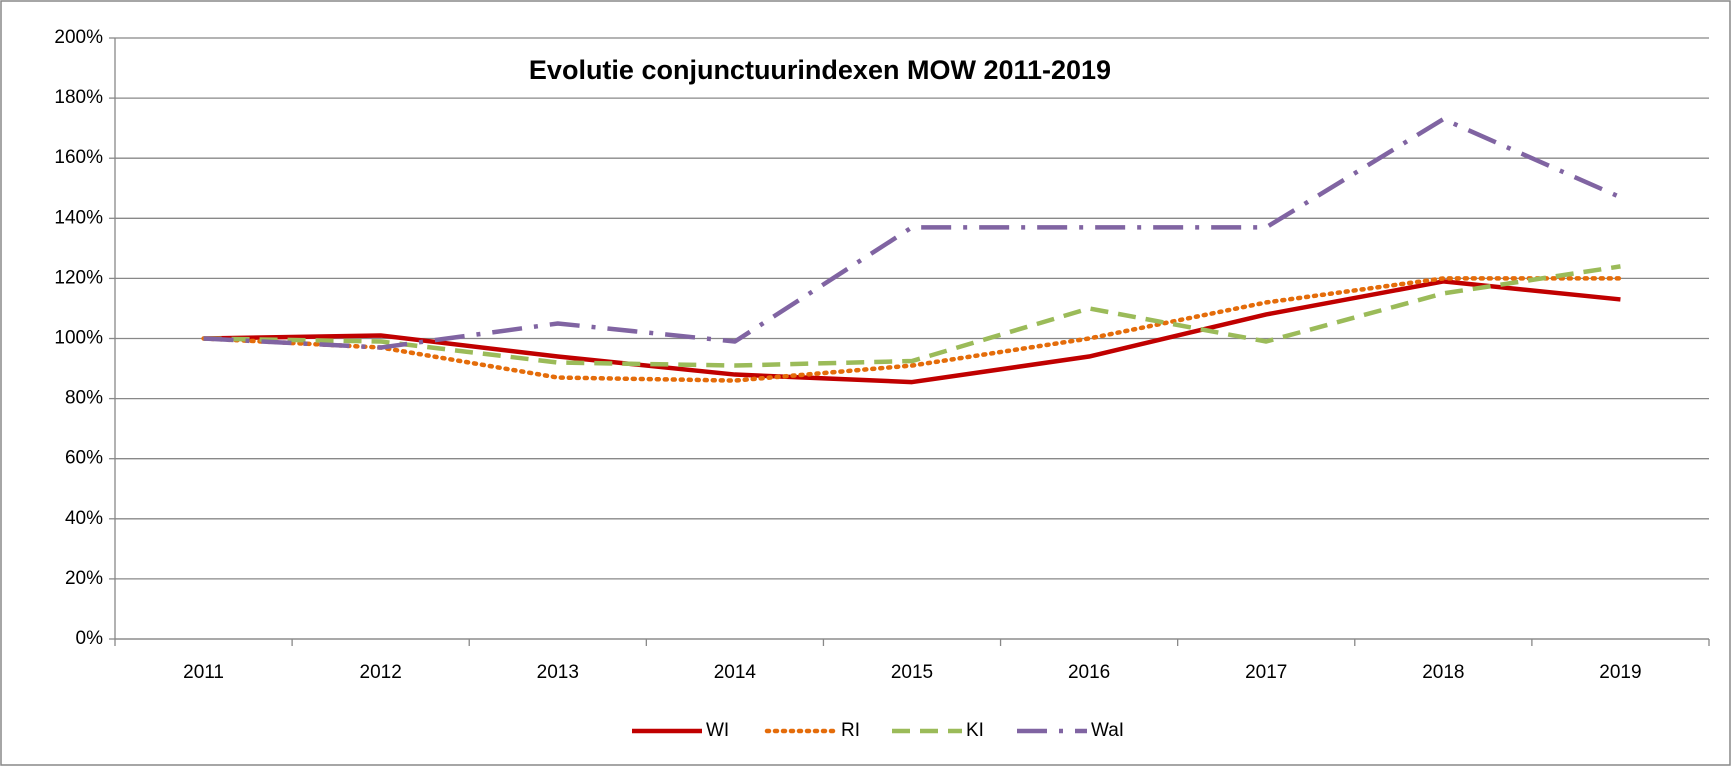  I want to click on x-tick-label: 2017, so click(1266, 672).